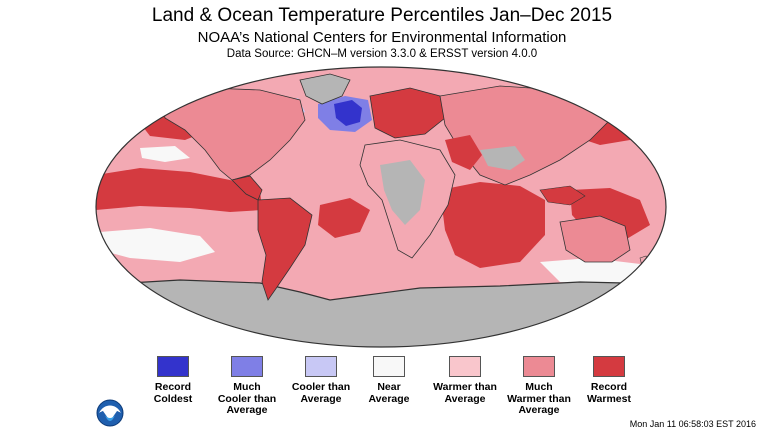 The height and width of the screenshot is (432, 764). I want to click on legend-much-cooler: Much Cooler than Average, so click(247, 386).